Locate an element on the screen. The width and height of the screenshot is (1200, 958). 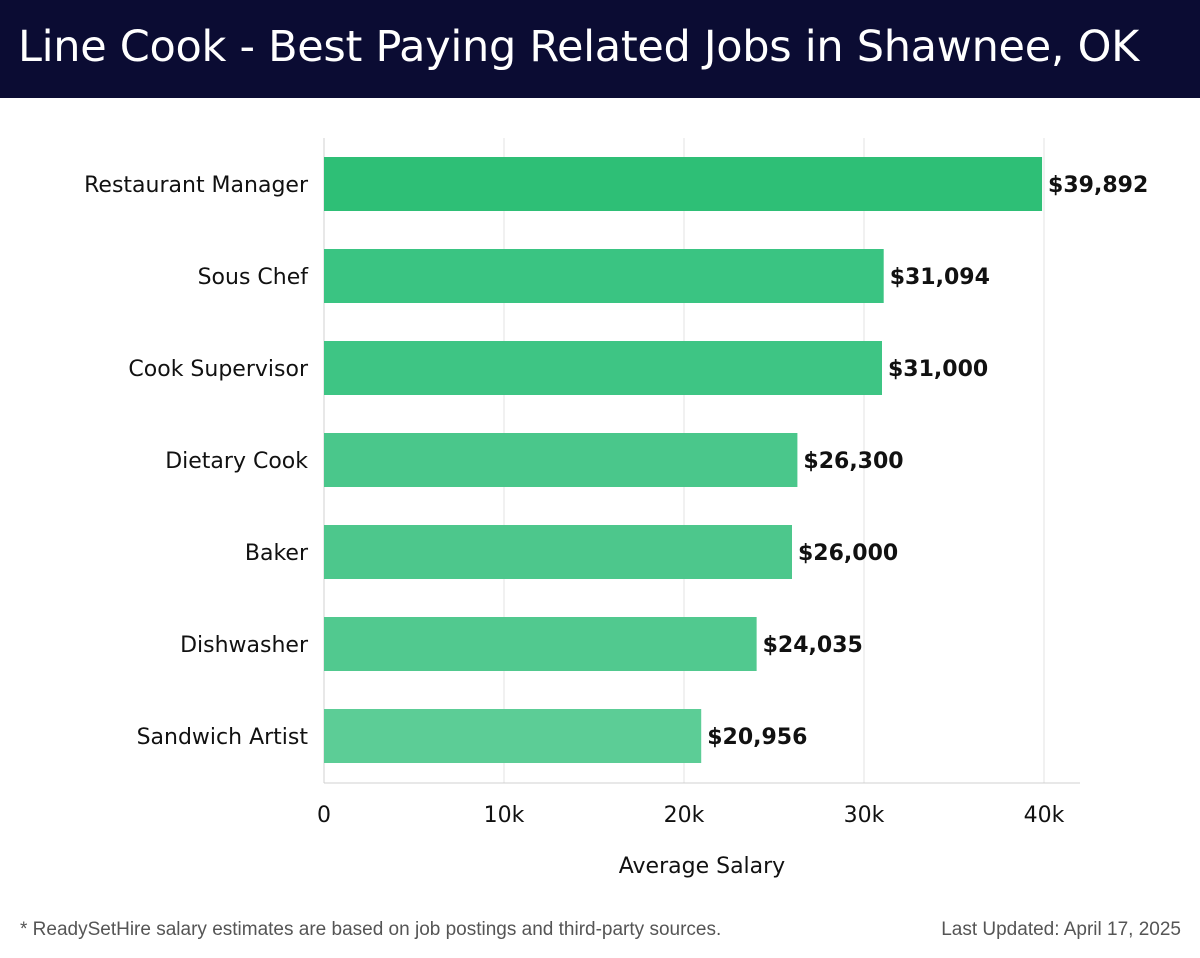
last-updated: Last Updated: April 17, 2025 is located at coordinates (1061, 929).